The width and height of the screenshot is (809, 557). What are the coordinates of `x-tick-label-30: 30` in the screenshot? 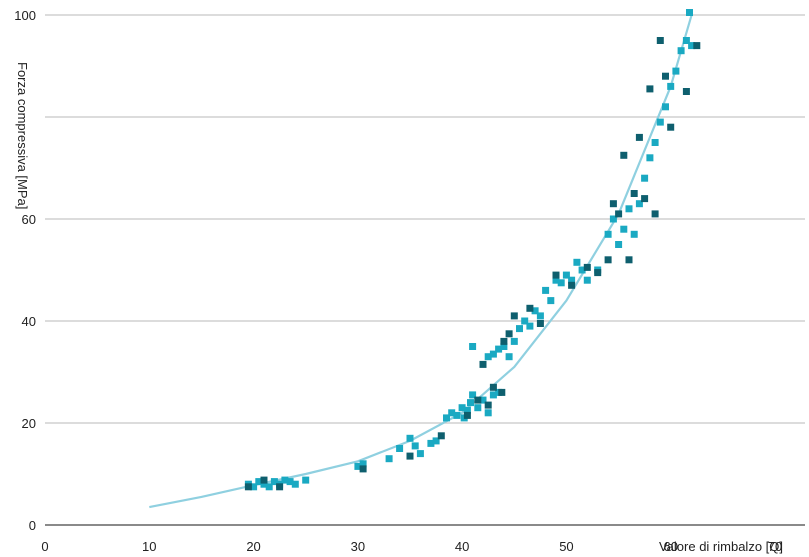 It's located at (358, 546).